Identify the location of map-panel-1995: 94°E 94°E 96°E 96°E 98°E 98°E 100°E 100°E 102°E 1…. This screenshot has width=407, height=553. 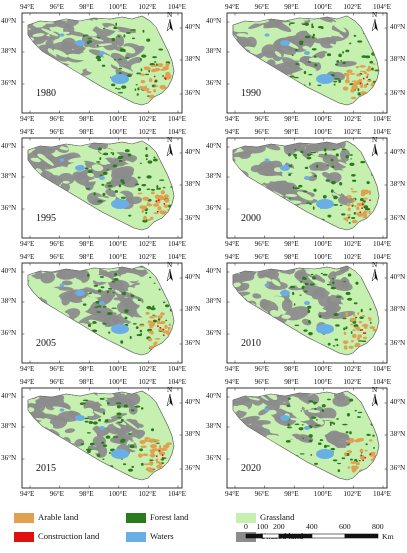
(100, 186).